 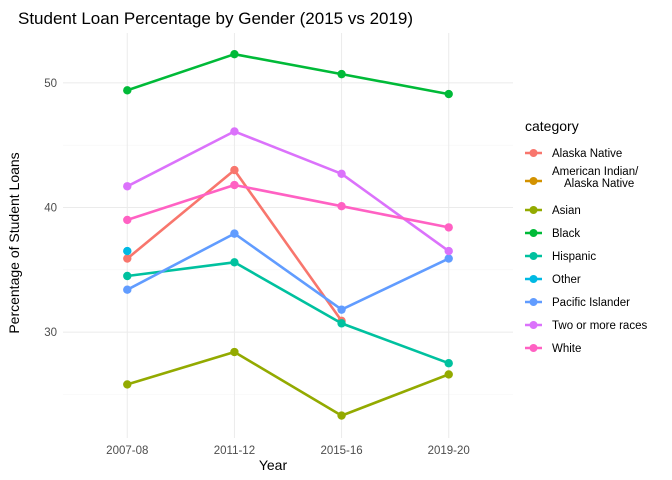 I want to click on series-black, so click(x=288, y=74).